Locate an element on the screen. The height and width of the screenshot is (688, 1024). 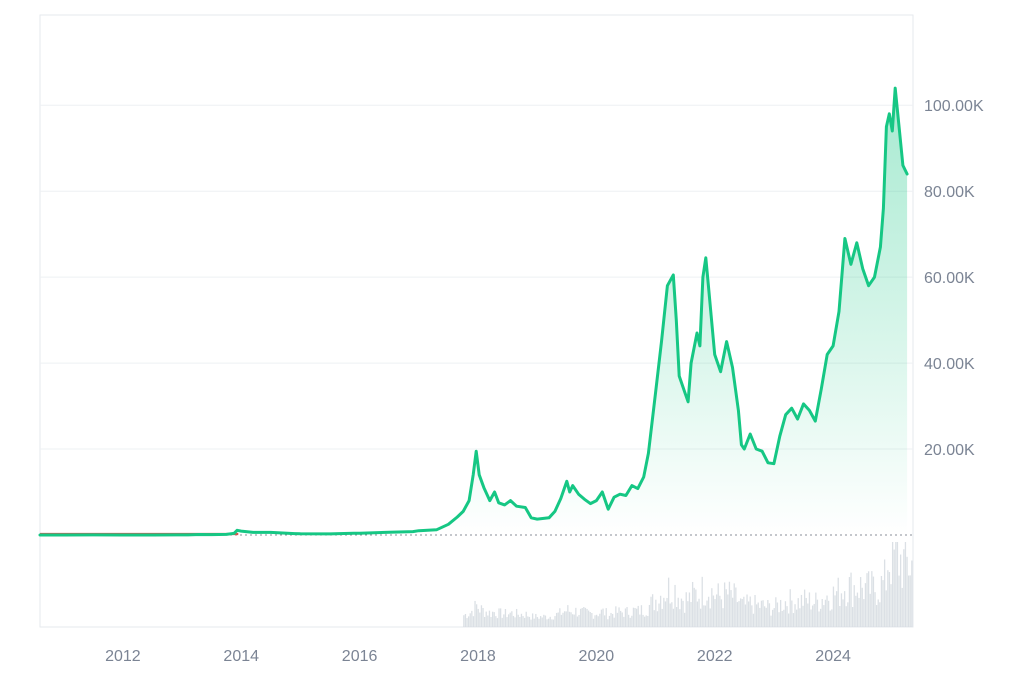
y-tick-label: 80.00K is located at coordinates (949, 192).